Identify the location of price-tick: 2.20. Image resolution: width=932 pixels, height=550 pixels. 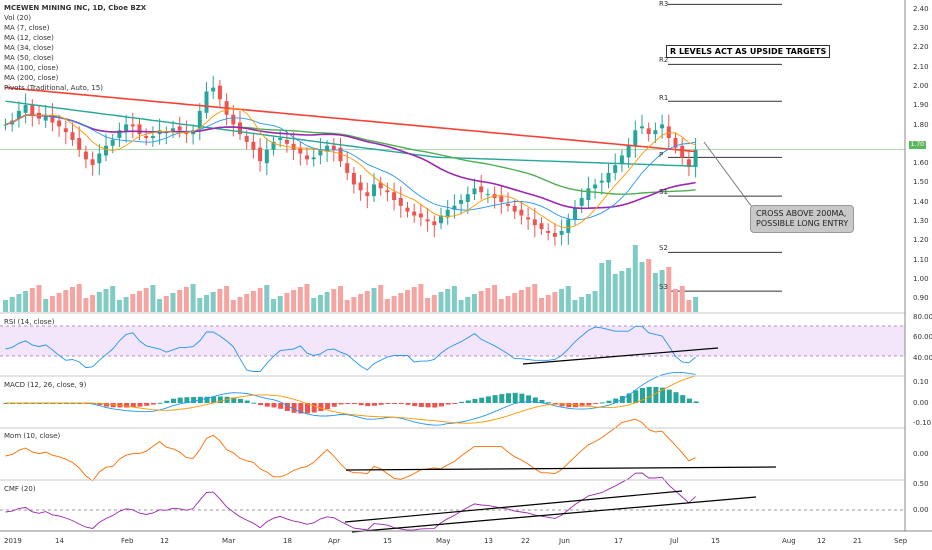
(921, 47).